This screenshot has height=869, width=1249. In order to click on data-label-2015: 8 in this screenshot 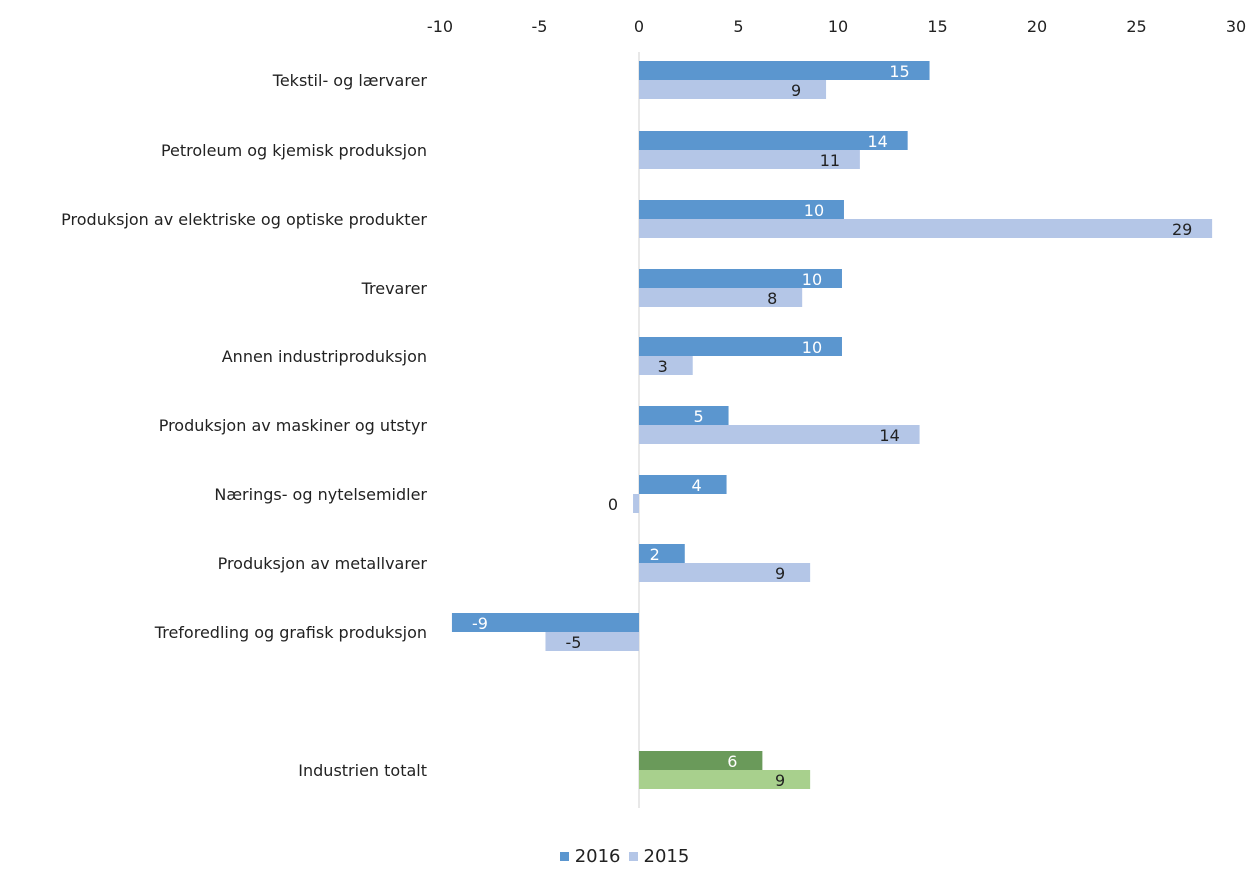, I will do `click(772, 298)`.